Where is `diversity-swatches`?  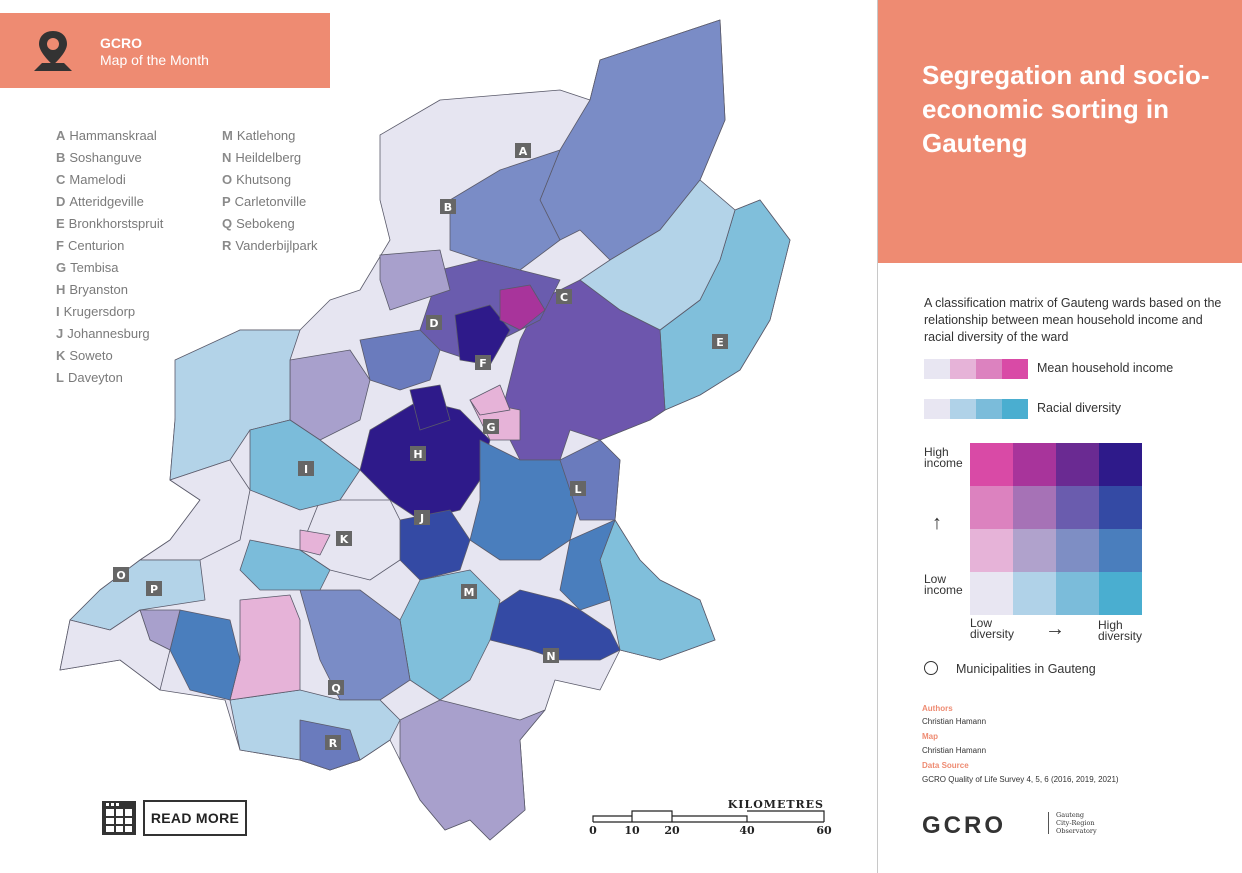 diversity-swatches is located at coordinates (976, 409).